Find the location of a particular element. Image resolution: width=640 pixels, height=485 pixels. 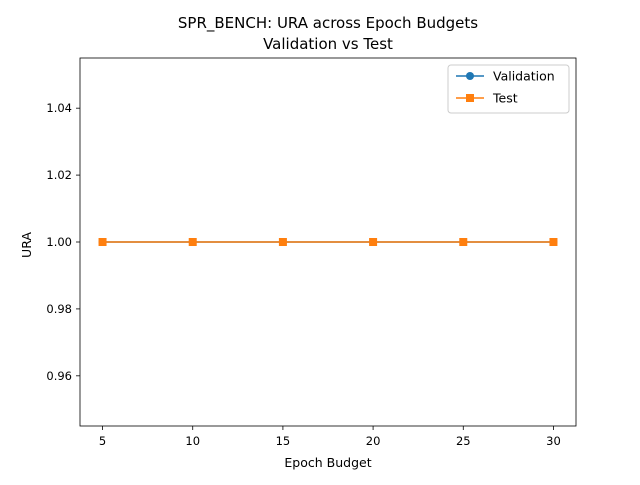

legend-box is located at coordinates (508, 89).